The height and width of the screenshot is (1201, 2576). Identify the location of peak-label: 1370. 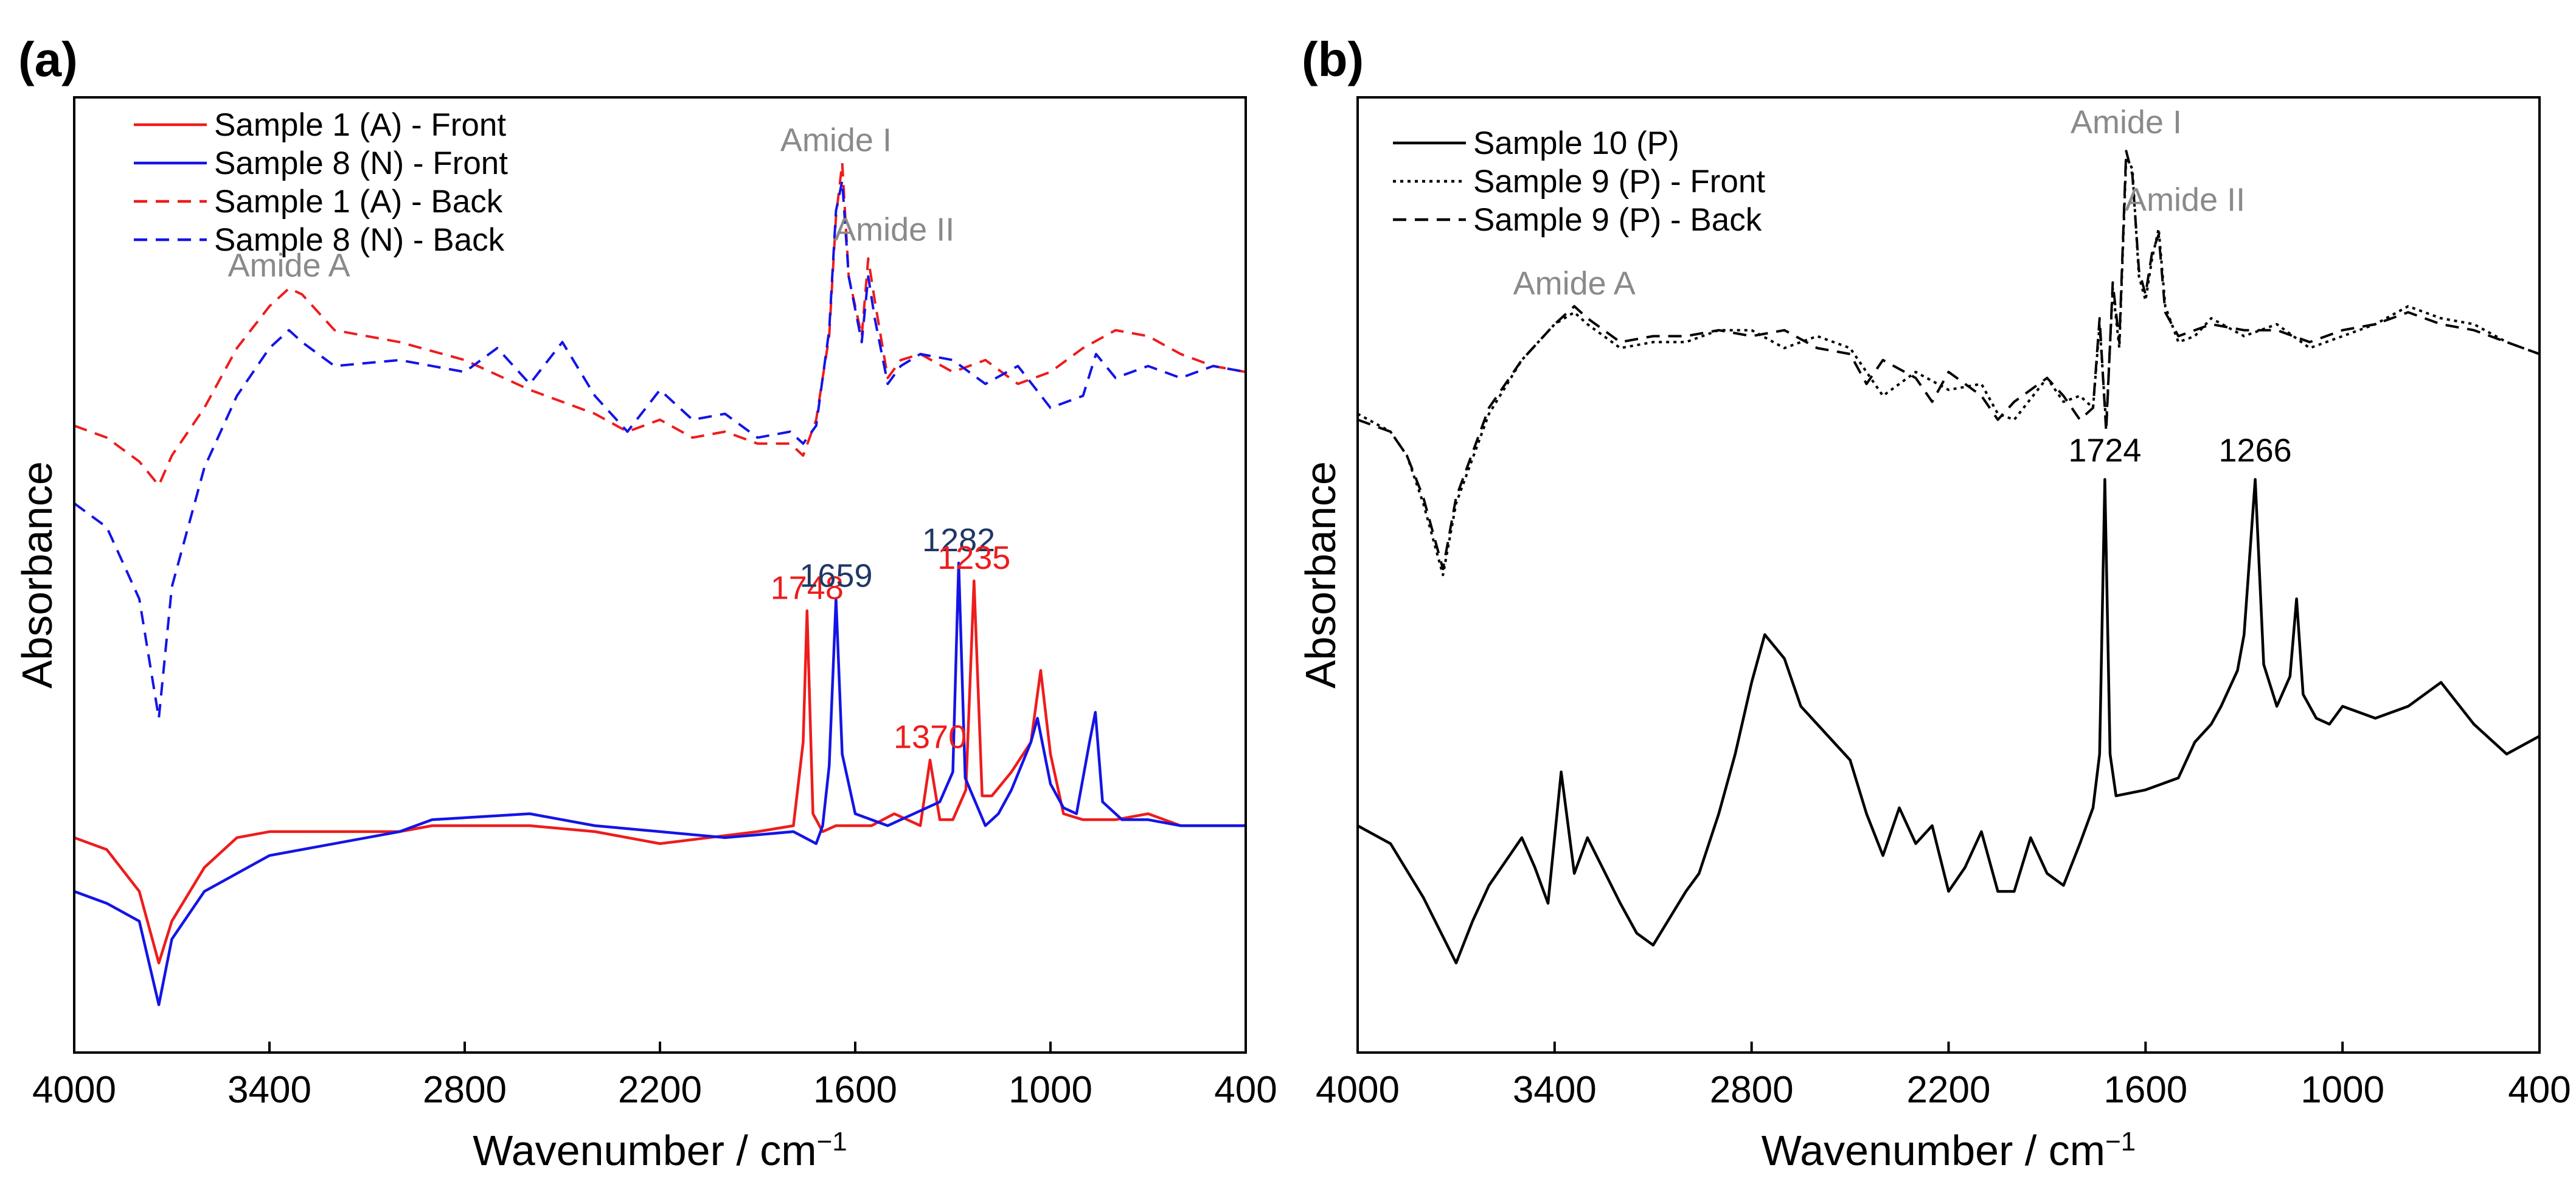
(930, 737).